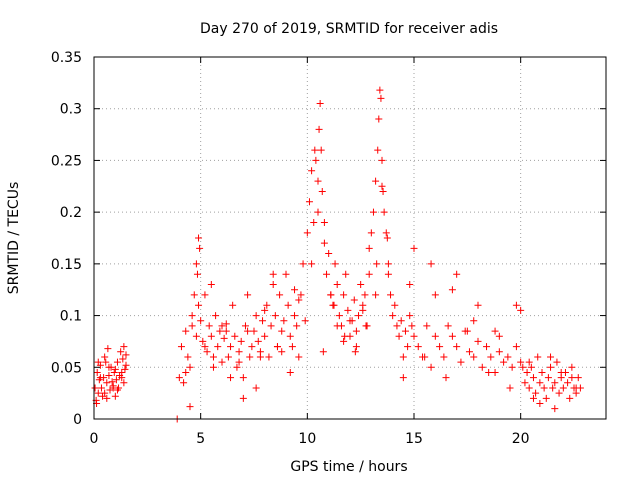  Describe the element at coordinates (71, 213) in the screenshot. I see `y-tick-label: 0.2` at that location.